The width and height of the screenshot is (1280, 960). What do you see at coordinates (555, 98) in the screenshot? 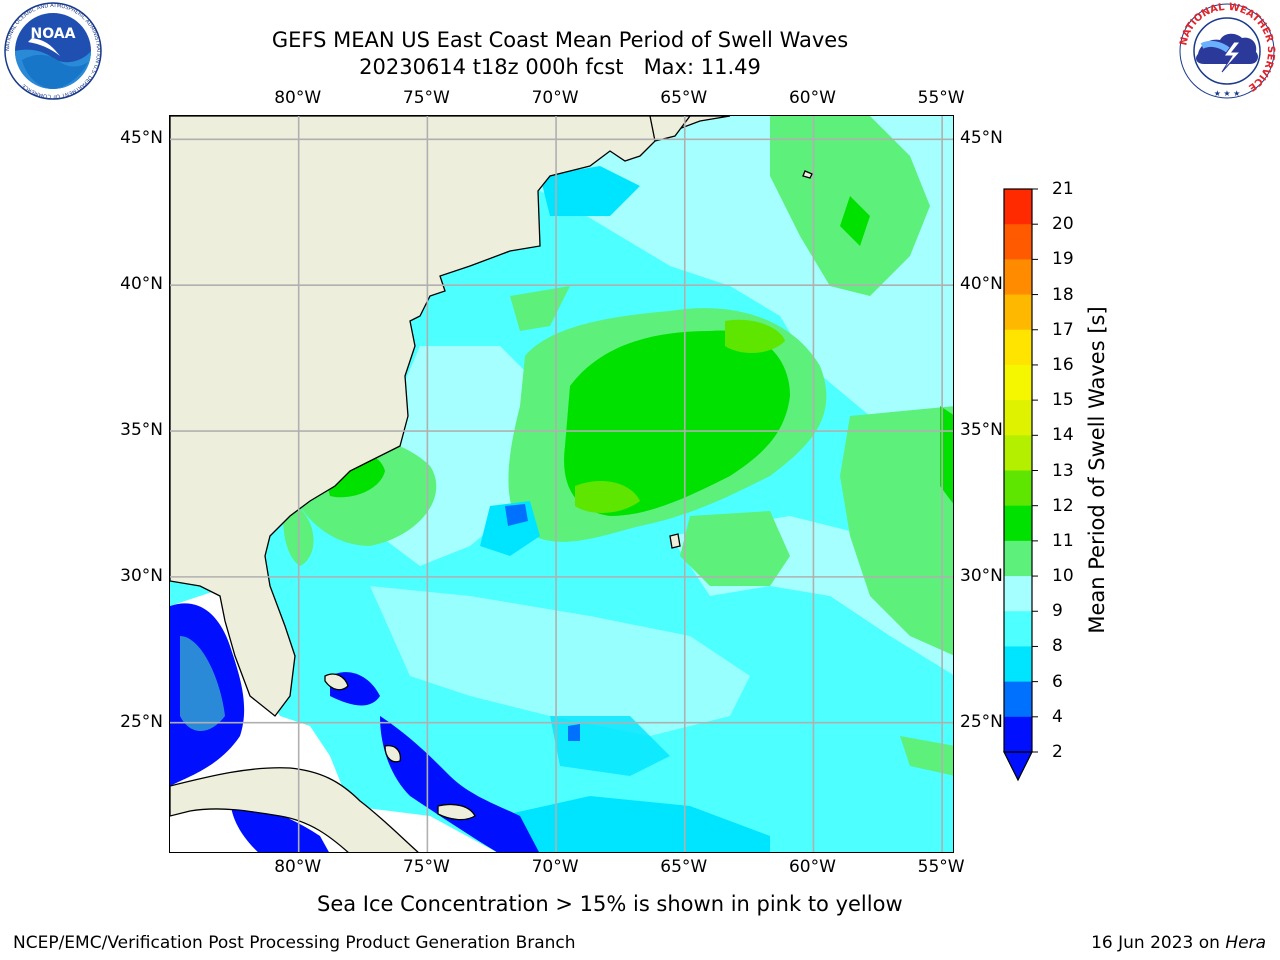
I see `lon-tick-top: 70°W` at bounding box center [555, 98].